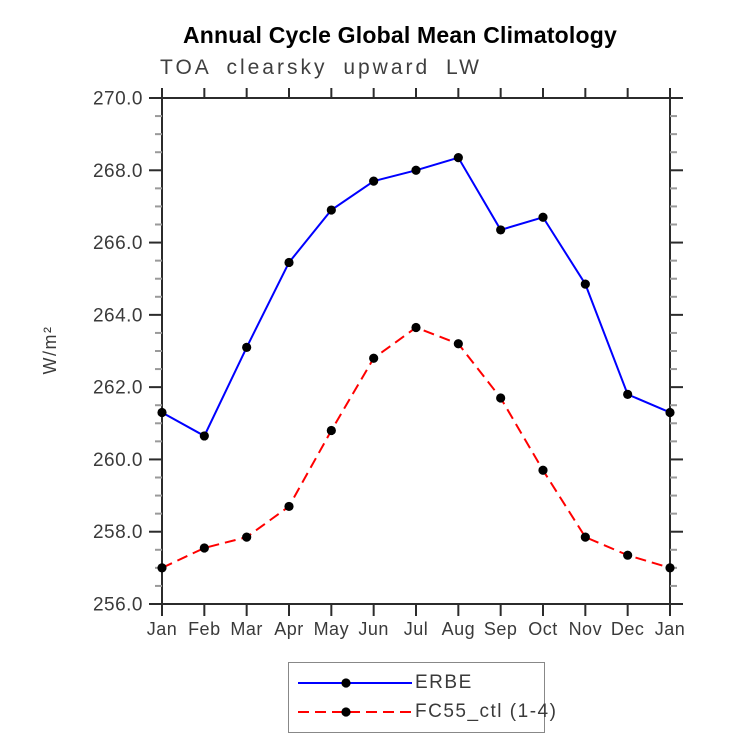 Image resolution: width=733 pixels, height=737 pixels. Describe the element at coordinates (373, 629) in the screenshot. I see `x-tick-label: Jun` at that location.